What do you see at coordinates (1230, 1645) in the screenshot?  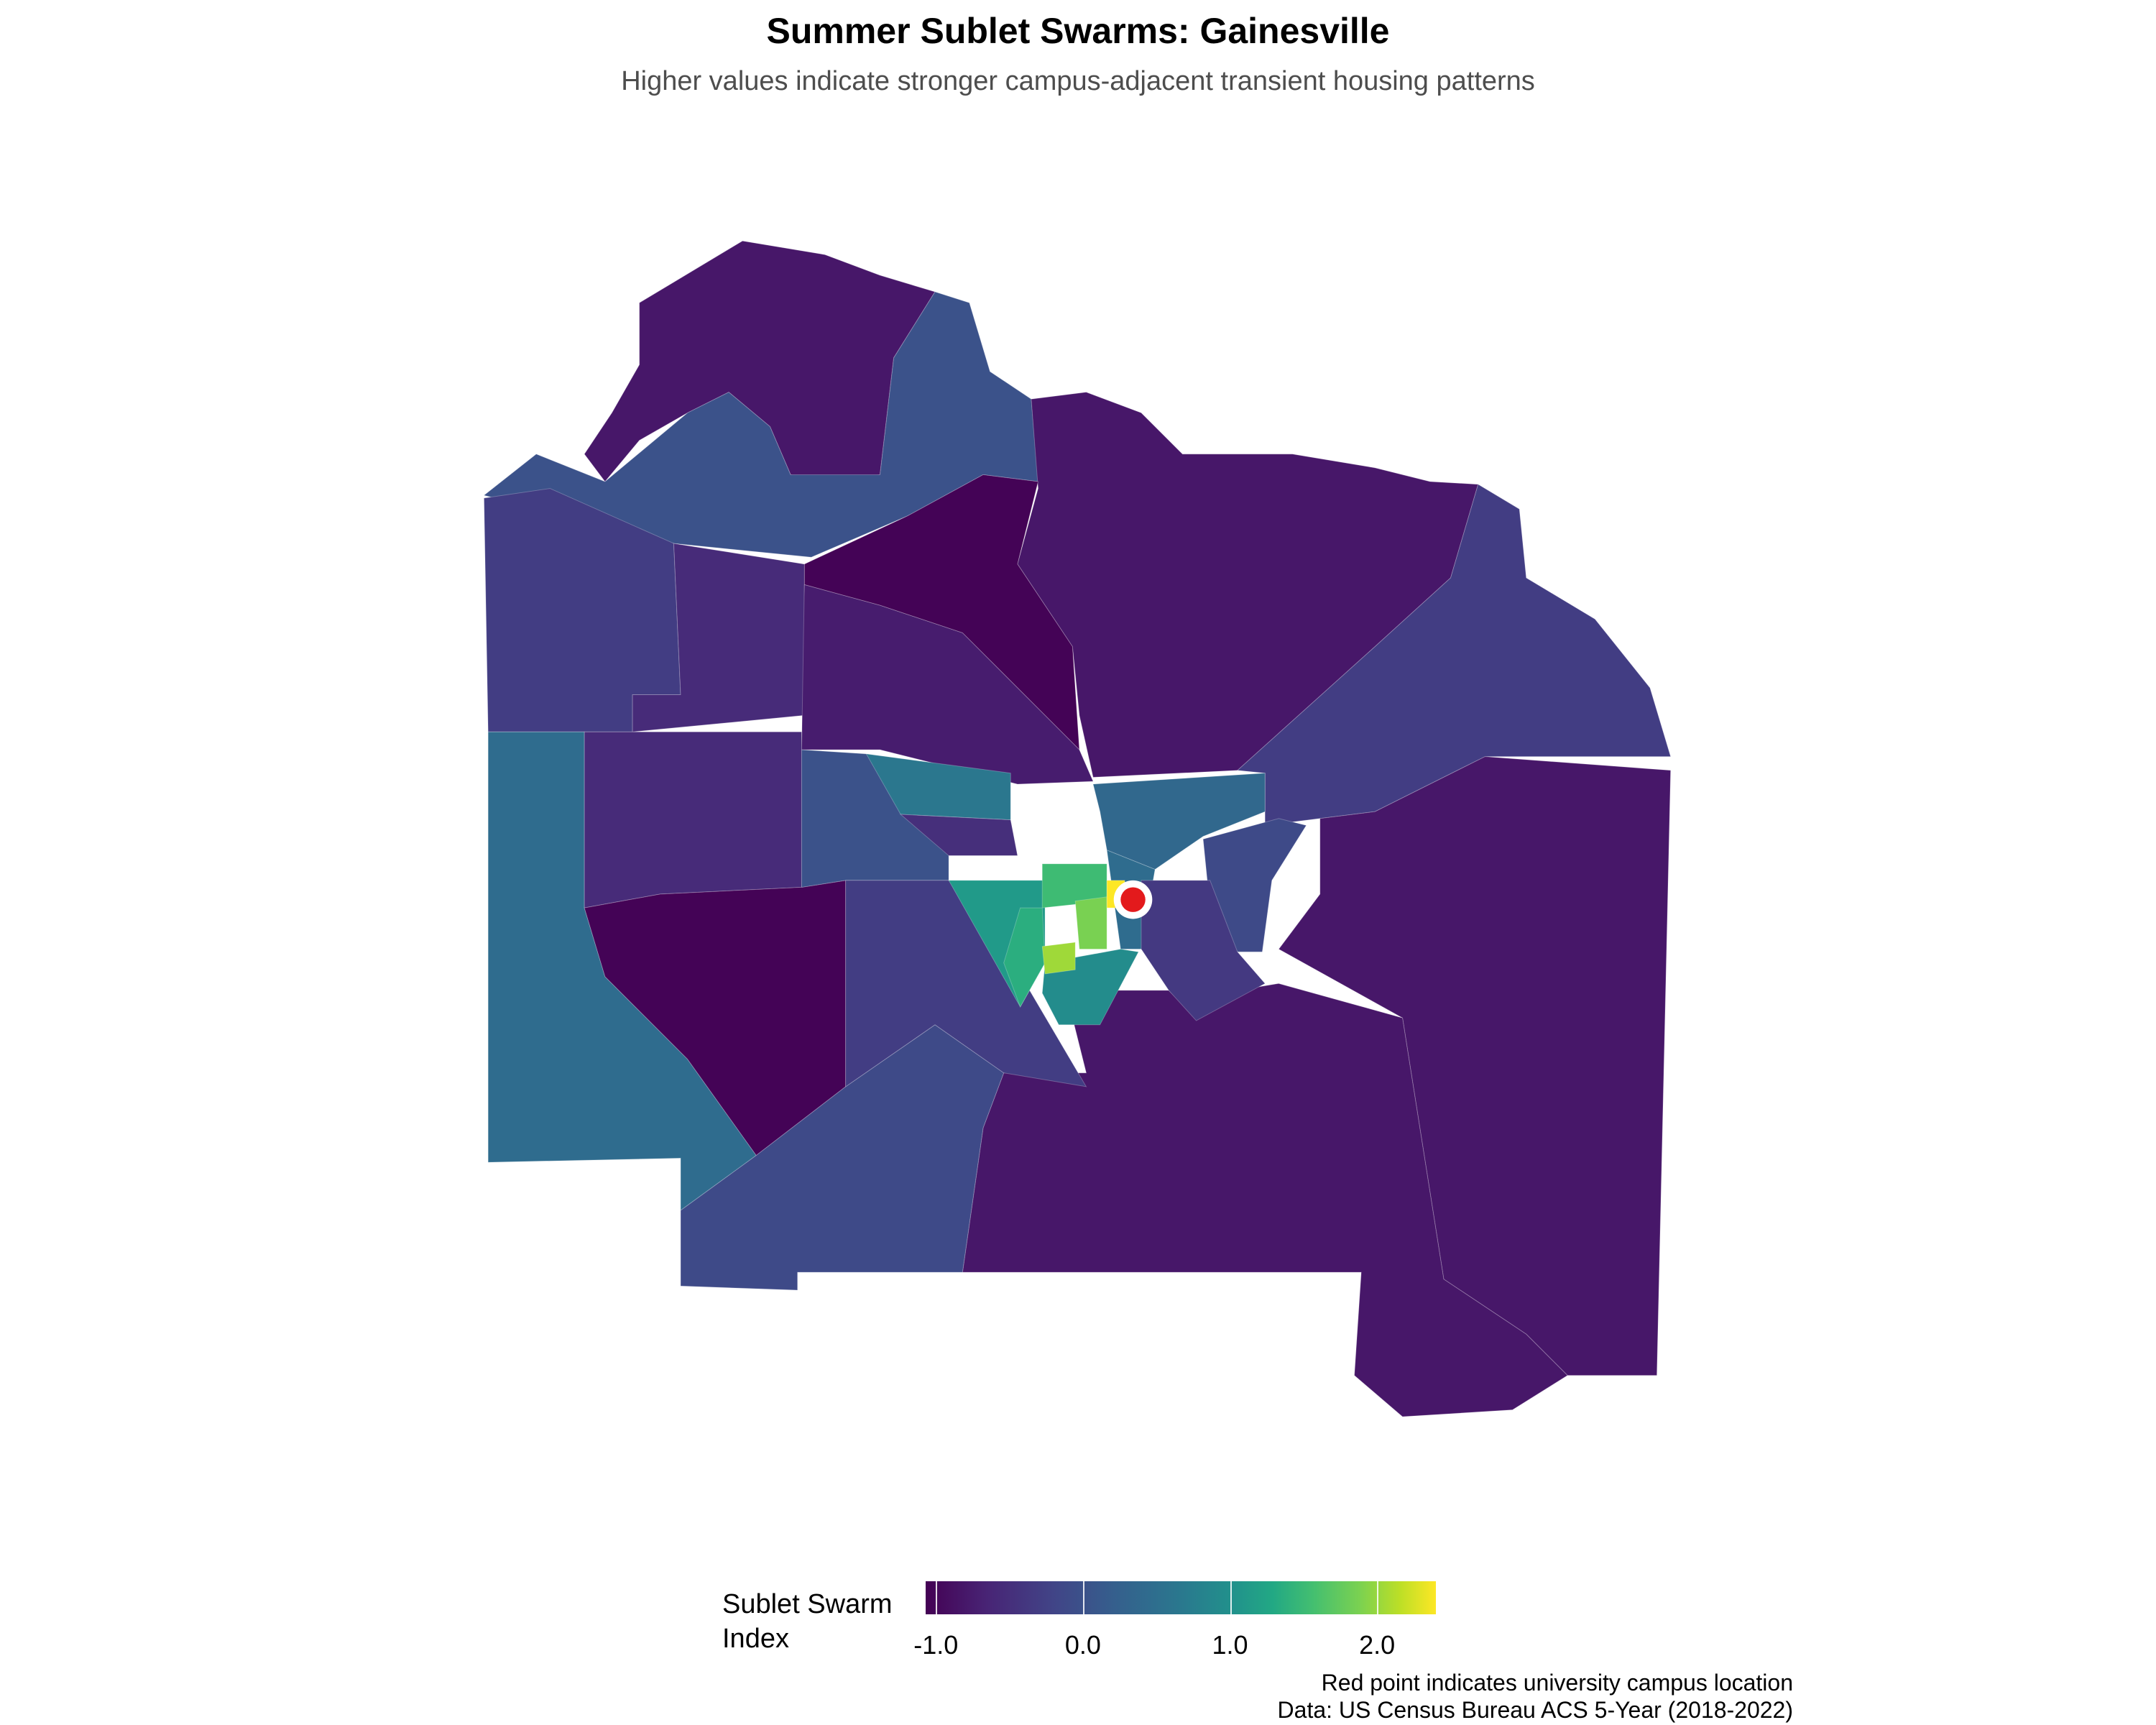 I see `colorbar-tick-label: 1.0` at bounding box center [1230, 1645].